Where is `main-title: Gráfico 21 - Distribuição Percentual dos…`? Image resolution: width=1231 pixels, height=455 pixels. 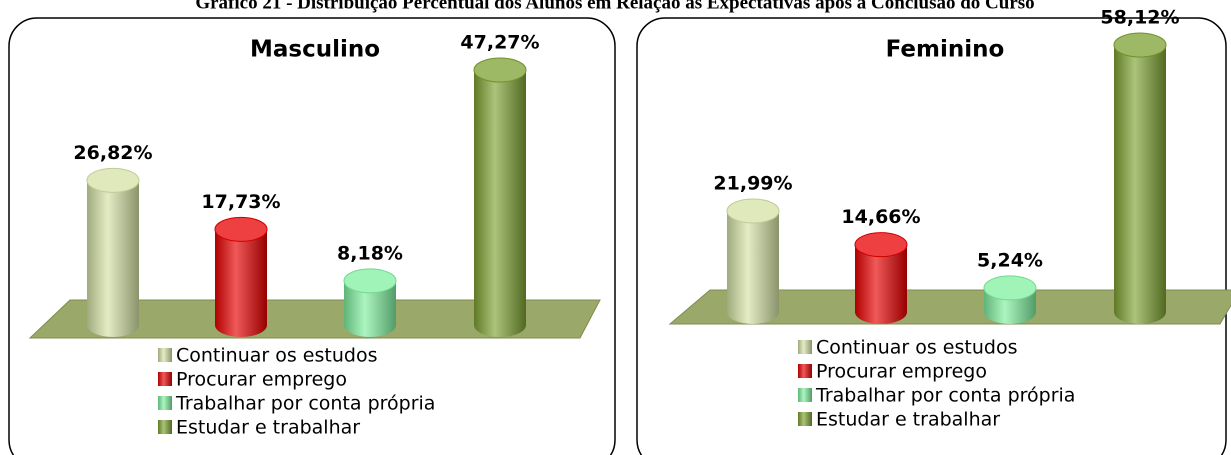 main-title: Gráfico 21 - Distribuição Percentual dos… is located at coordinates (614, 6).